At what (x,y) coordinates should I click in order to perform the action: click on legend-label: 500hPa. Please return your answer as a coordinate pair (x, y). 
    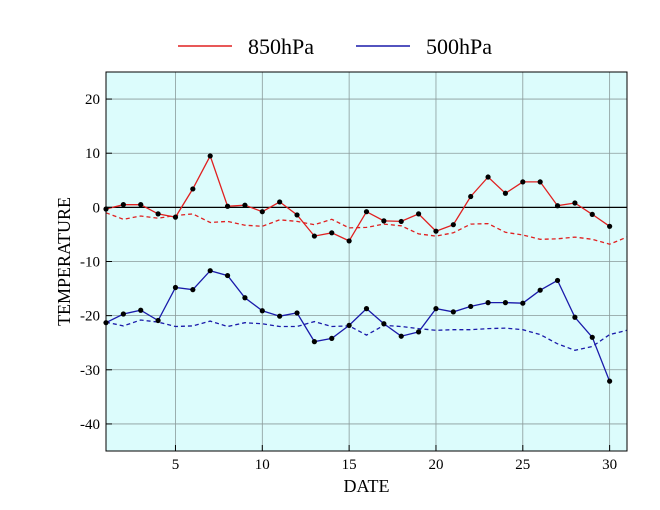
    Looking at the image, I should click on (459, 46).